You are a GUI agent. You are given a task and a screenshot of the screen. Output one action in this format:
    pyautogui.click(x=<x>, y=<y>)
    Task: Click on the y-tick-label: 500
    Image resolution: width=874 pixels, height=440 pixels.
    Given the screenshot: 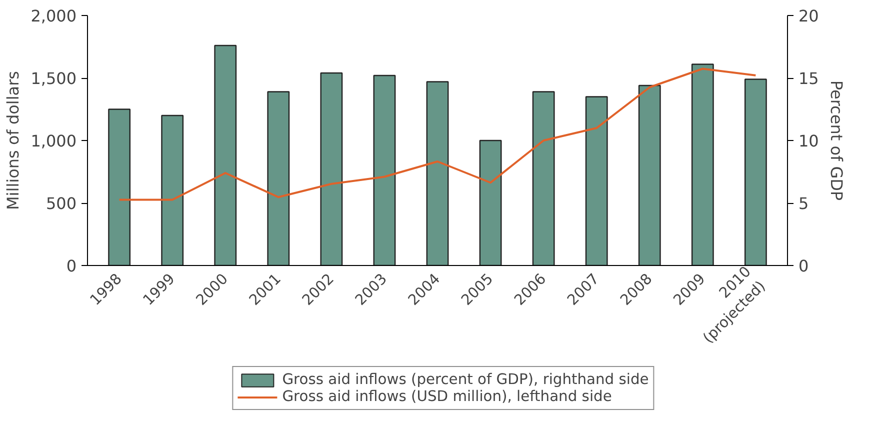 What is the action you would take?
    pyautogui.click(x=61, y=203)
    